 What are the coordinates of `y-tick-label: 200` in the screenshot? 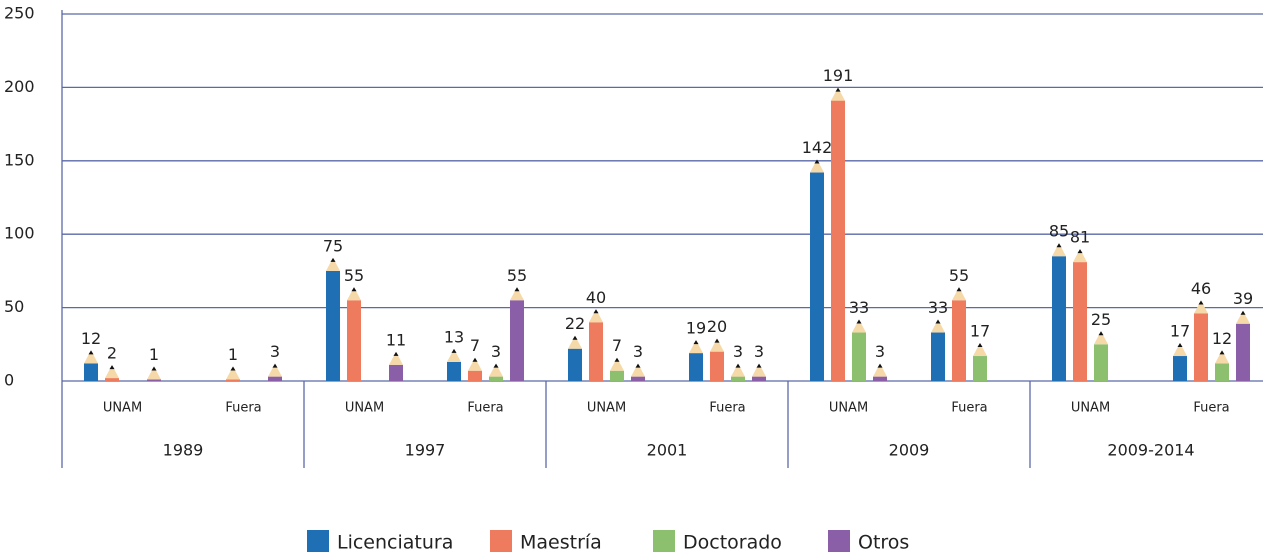 It's located at (19, 86).